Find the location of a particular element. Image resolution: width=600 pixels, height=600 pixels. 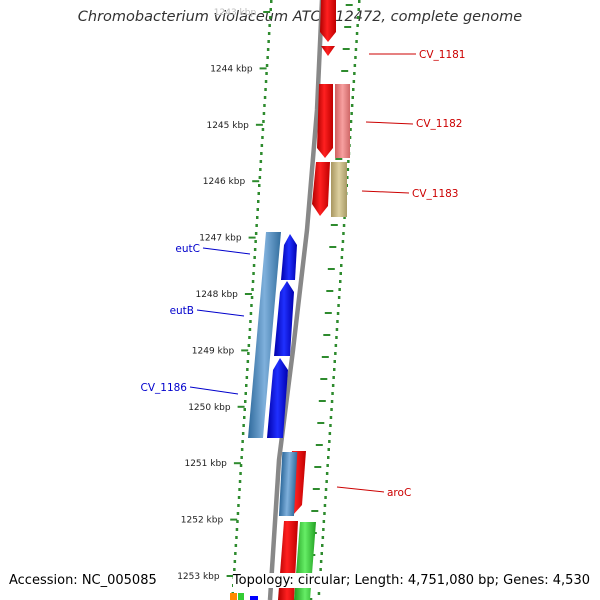

gene-bottom-green-small is located at coordinates (241, 596).